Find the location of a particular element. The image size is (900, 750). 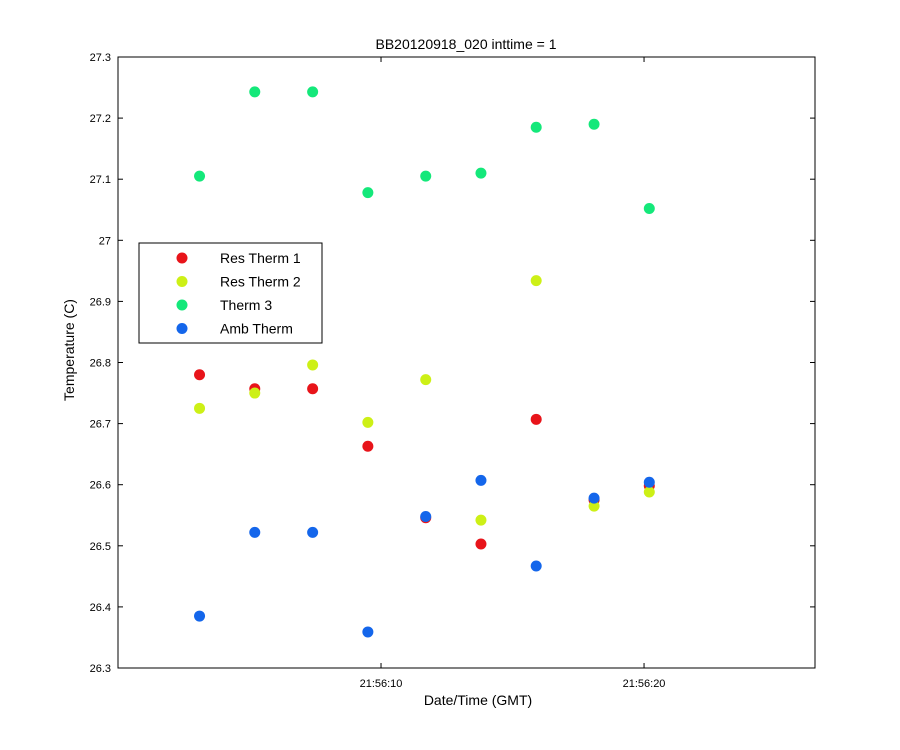

chart-title: BB20120918_020 inttime = 1 is located at coordinates (466, 44).